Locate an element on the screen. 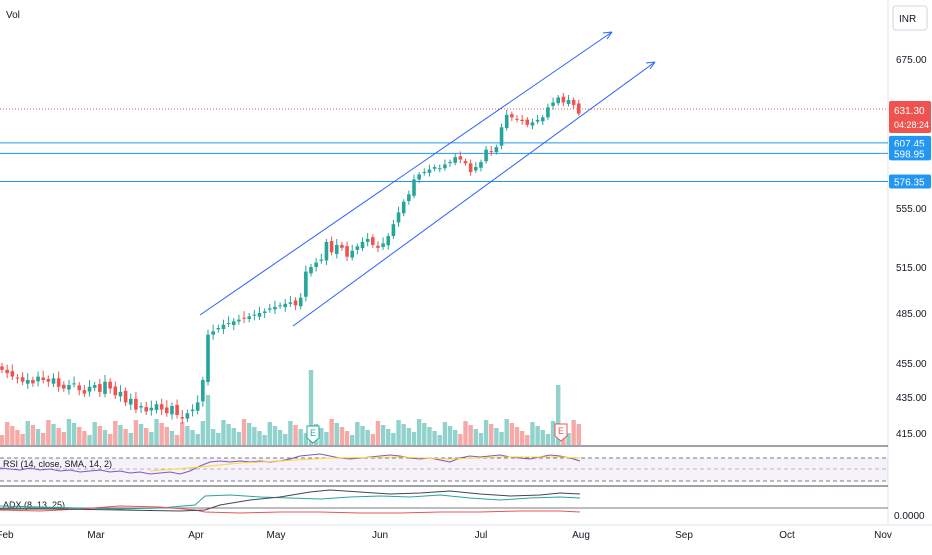 The height and width of the screenshot is (555, 932). price-tick-label: 485.00 is located at coordinates (911, 314).